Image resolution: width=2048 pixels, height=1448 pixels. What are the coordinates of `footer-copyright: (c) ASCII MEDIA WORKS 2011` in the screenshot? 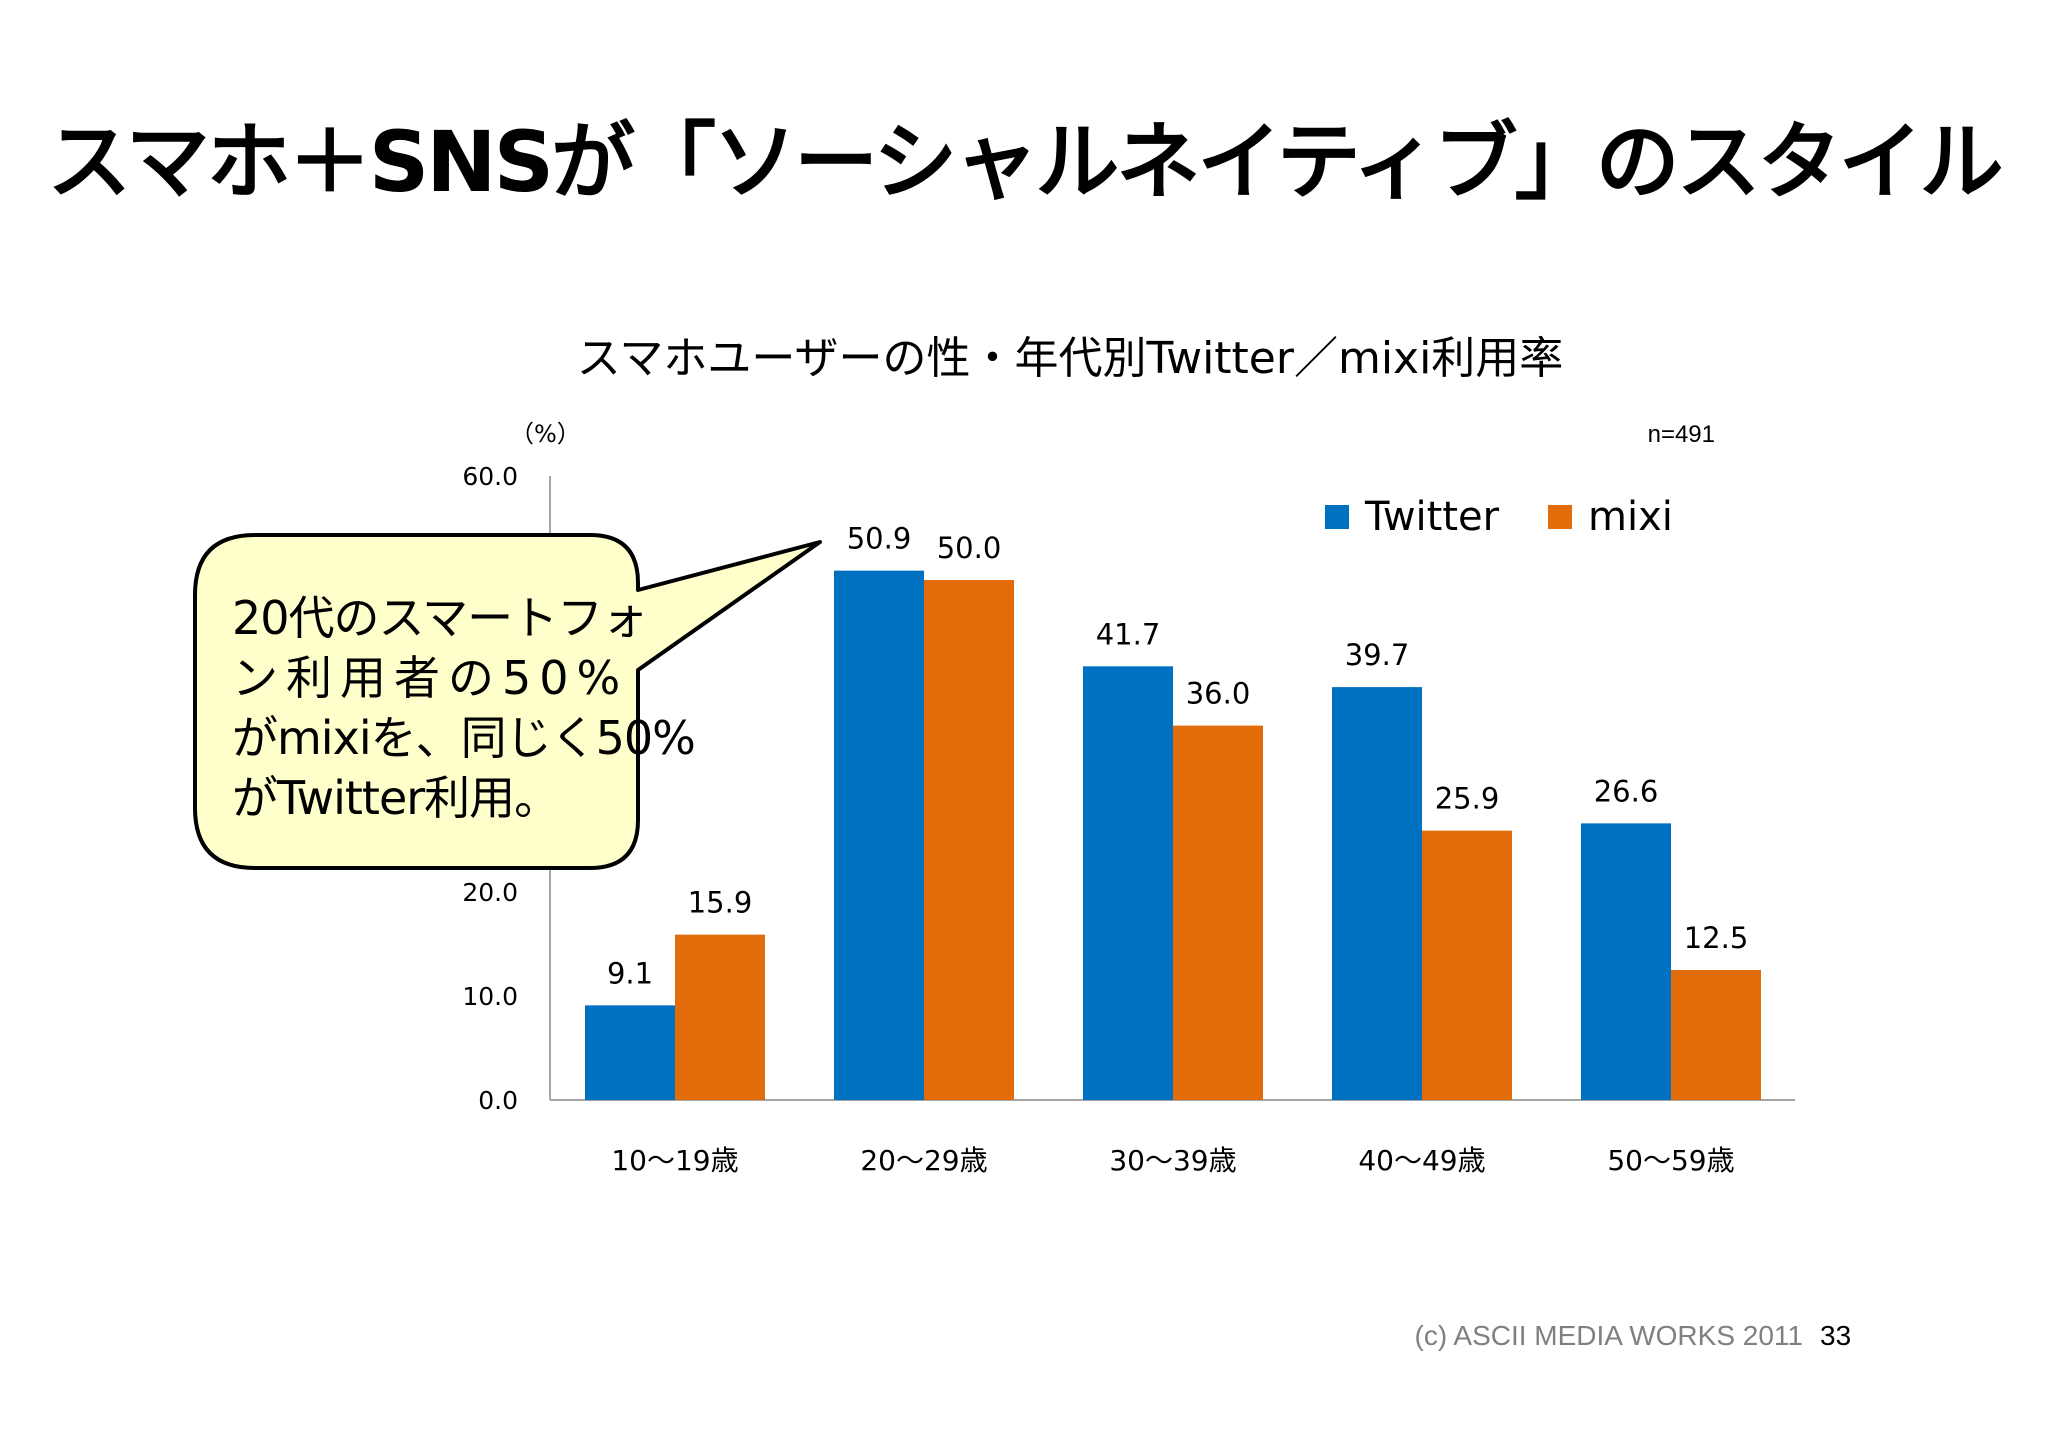 It's located at (1608, 1335).